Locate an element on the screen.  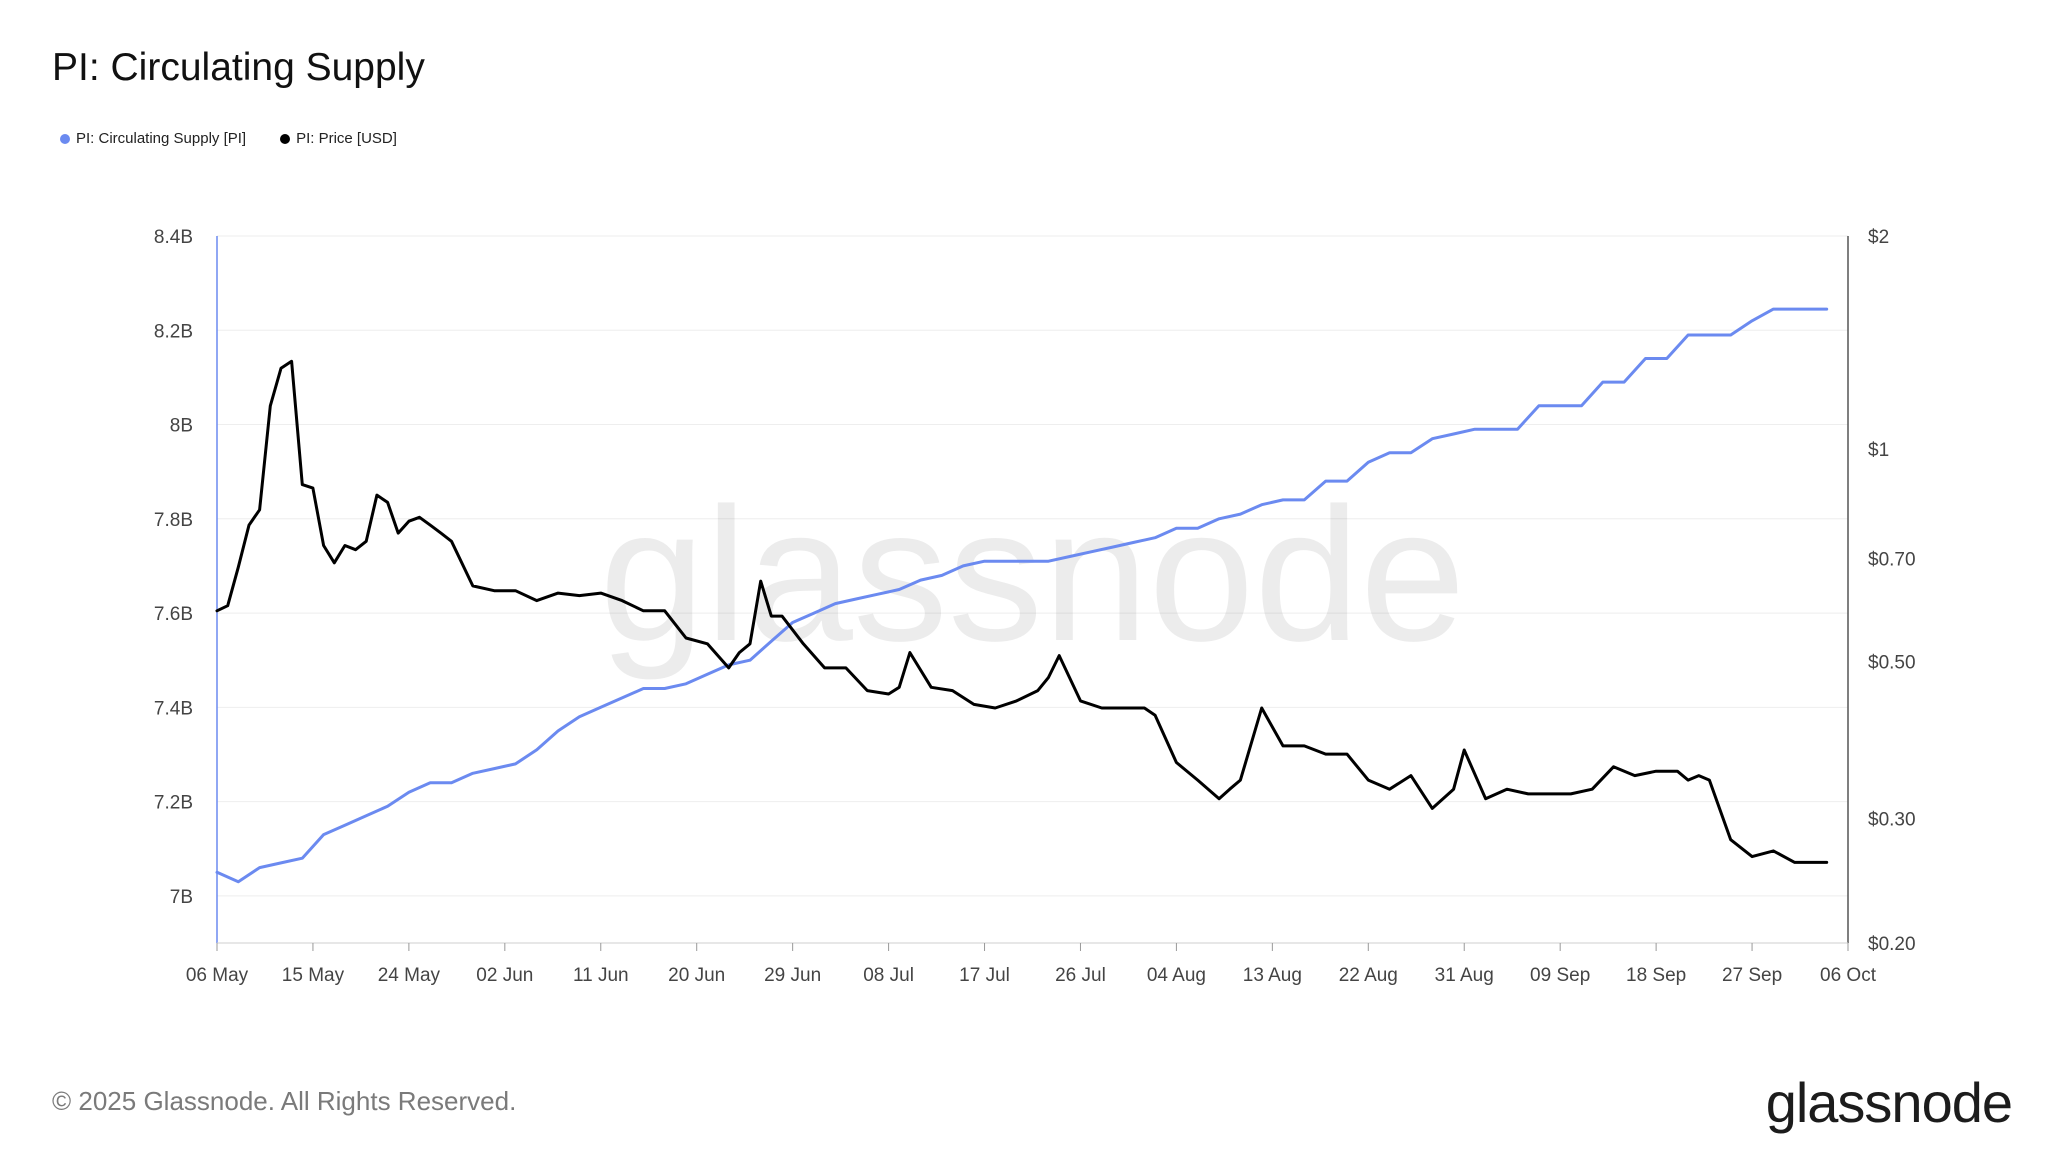
legend-item-price: PI: Price [USD] is located at coordinates (338, 138).